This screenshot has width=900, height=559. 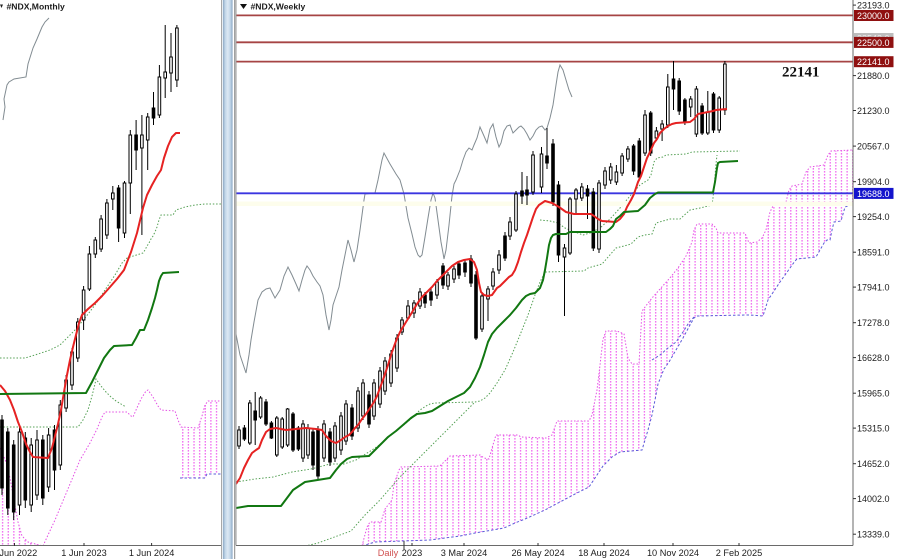 I want to click on svg-text: 15315.0, so click(x=873, y=428).